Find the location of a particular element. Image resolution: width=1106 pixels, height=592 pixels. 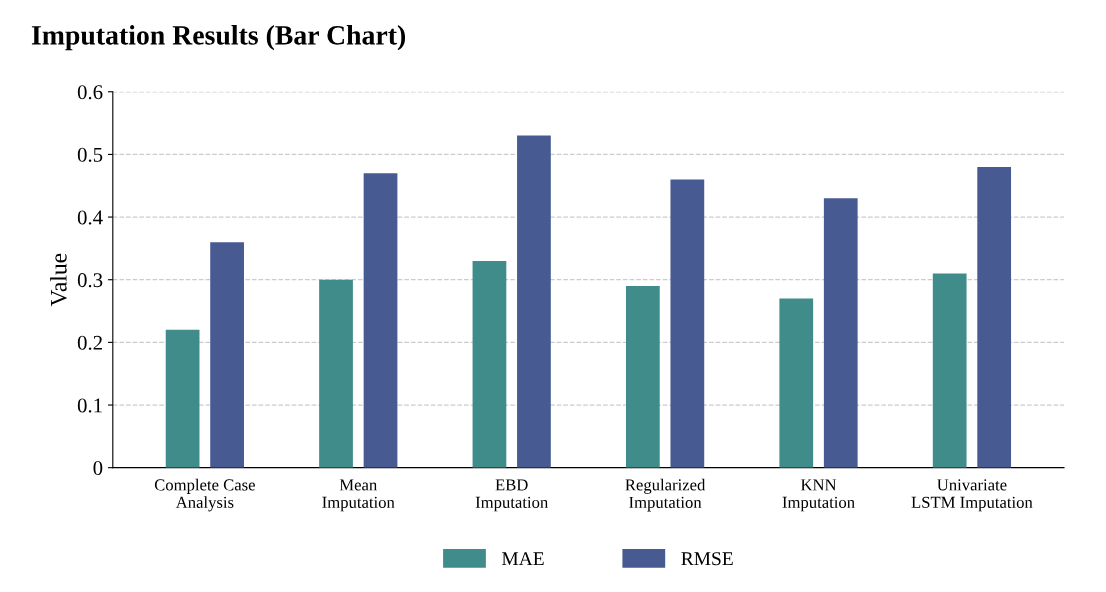

y-tick-label: 0.1 is located at coordinates (89, 405).